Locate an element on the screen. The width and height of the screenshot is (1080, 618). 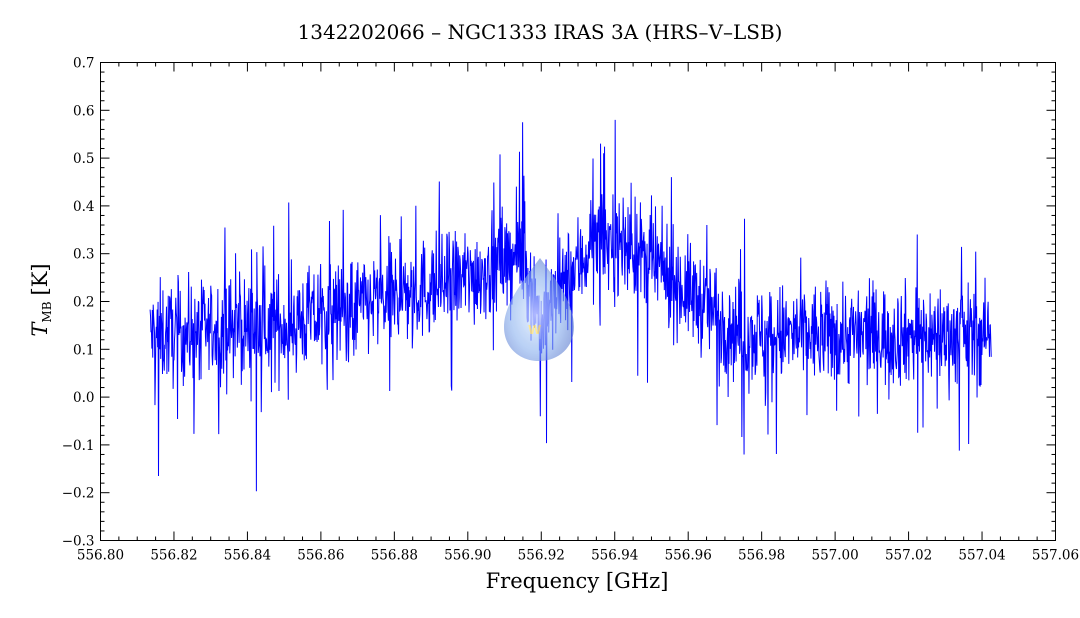
y-axis-label: TMB [K] is located at coordinates (41, 299).